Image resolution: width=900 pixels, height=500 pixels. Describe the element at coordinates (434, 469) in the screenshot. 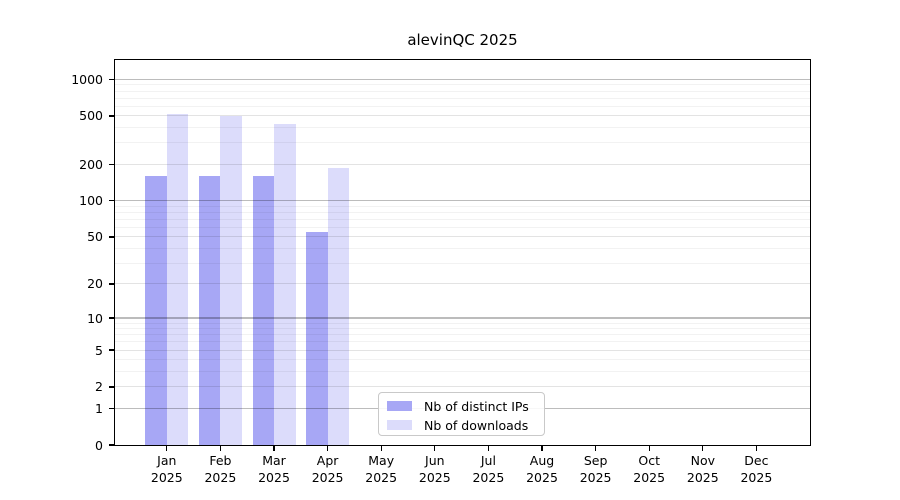

I see `x-axis-tick-label: Jun 2025` at that location.